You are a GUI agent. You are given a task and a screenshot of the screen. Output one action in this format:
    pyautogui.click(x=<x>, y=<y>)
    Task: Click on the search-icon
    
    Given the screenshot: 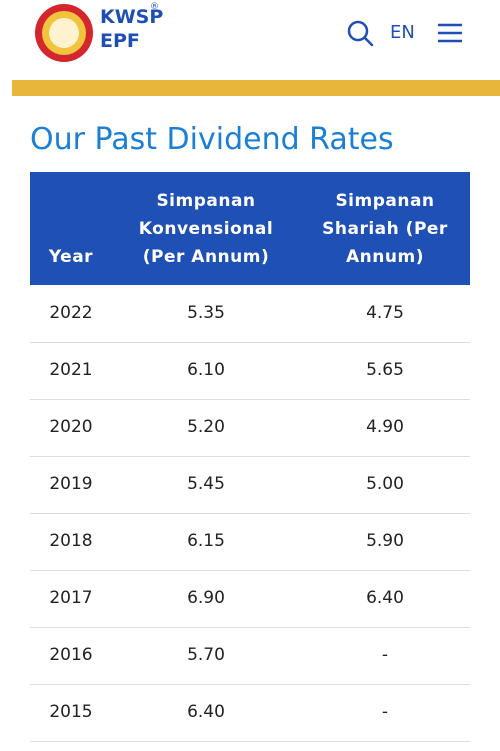 What is the action you would take?
    pyautogui.click(x=361, y=34)
    